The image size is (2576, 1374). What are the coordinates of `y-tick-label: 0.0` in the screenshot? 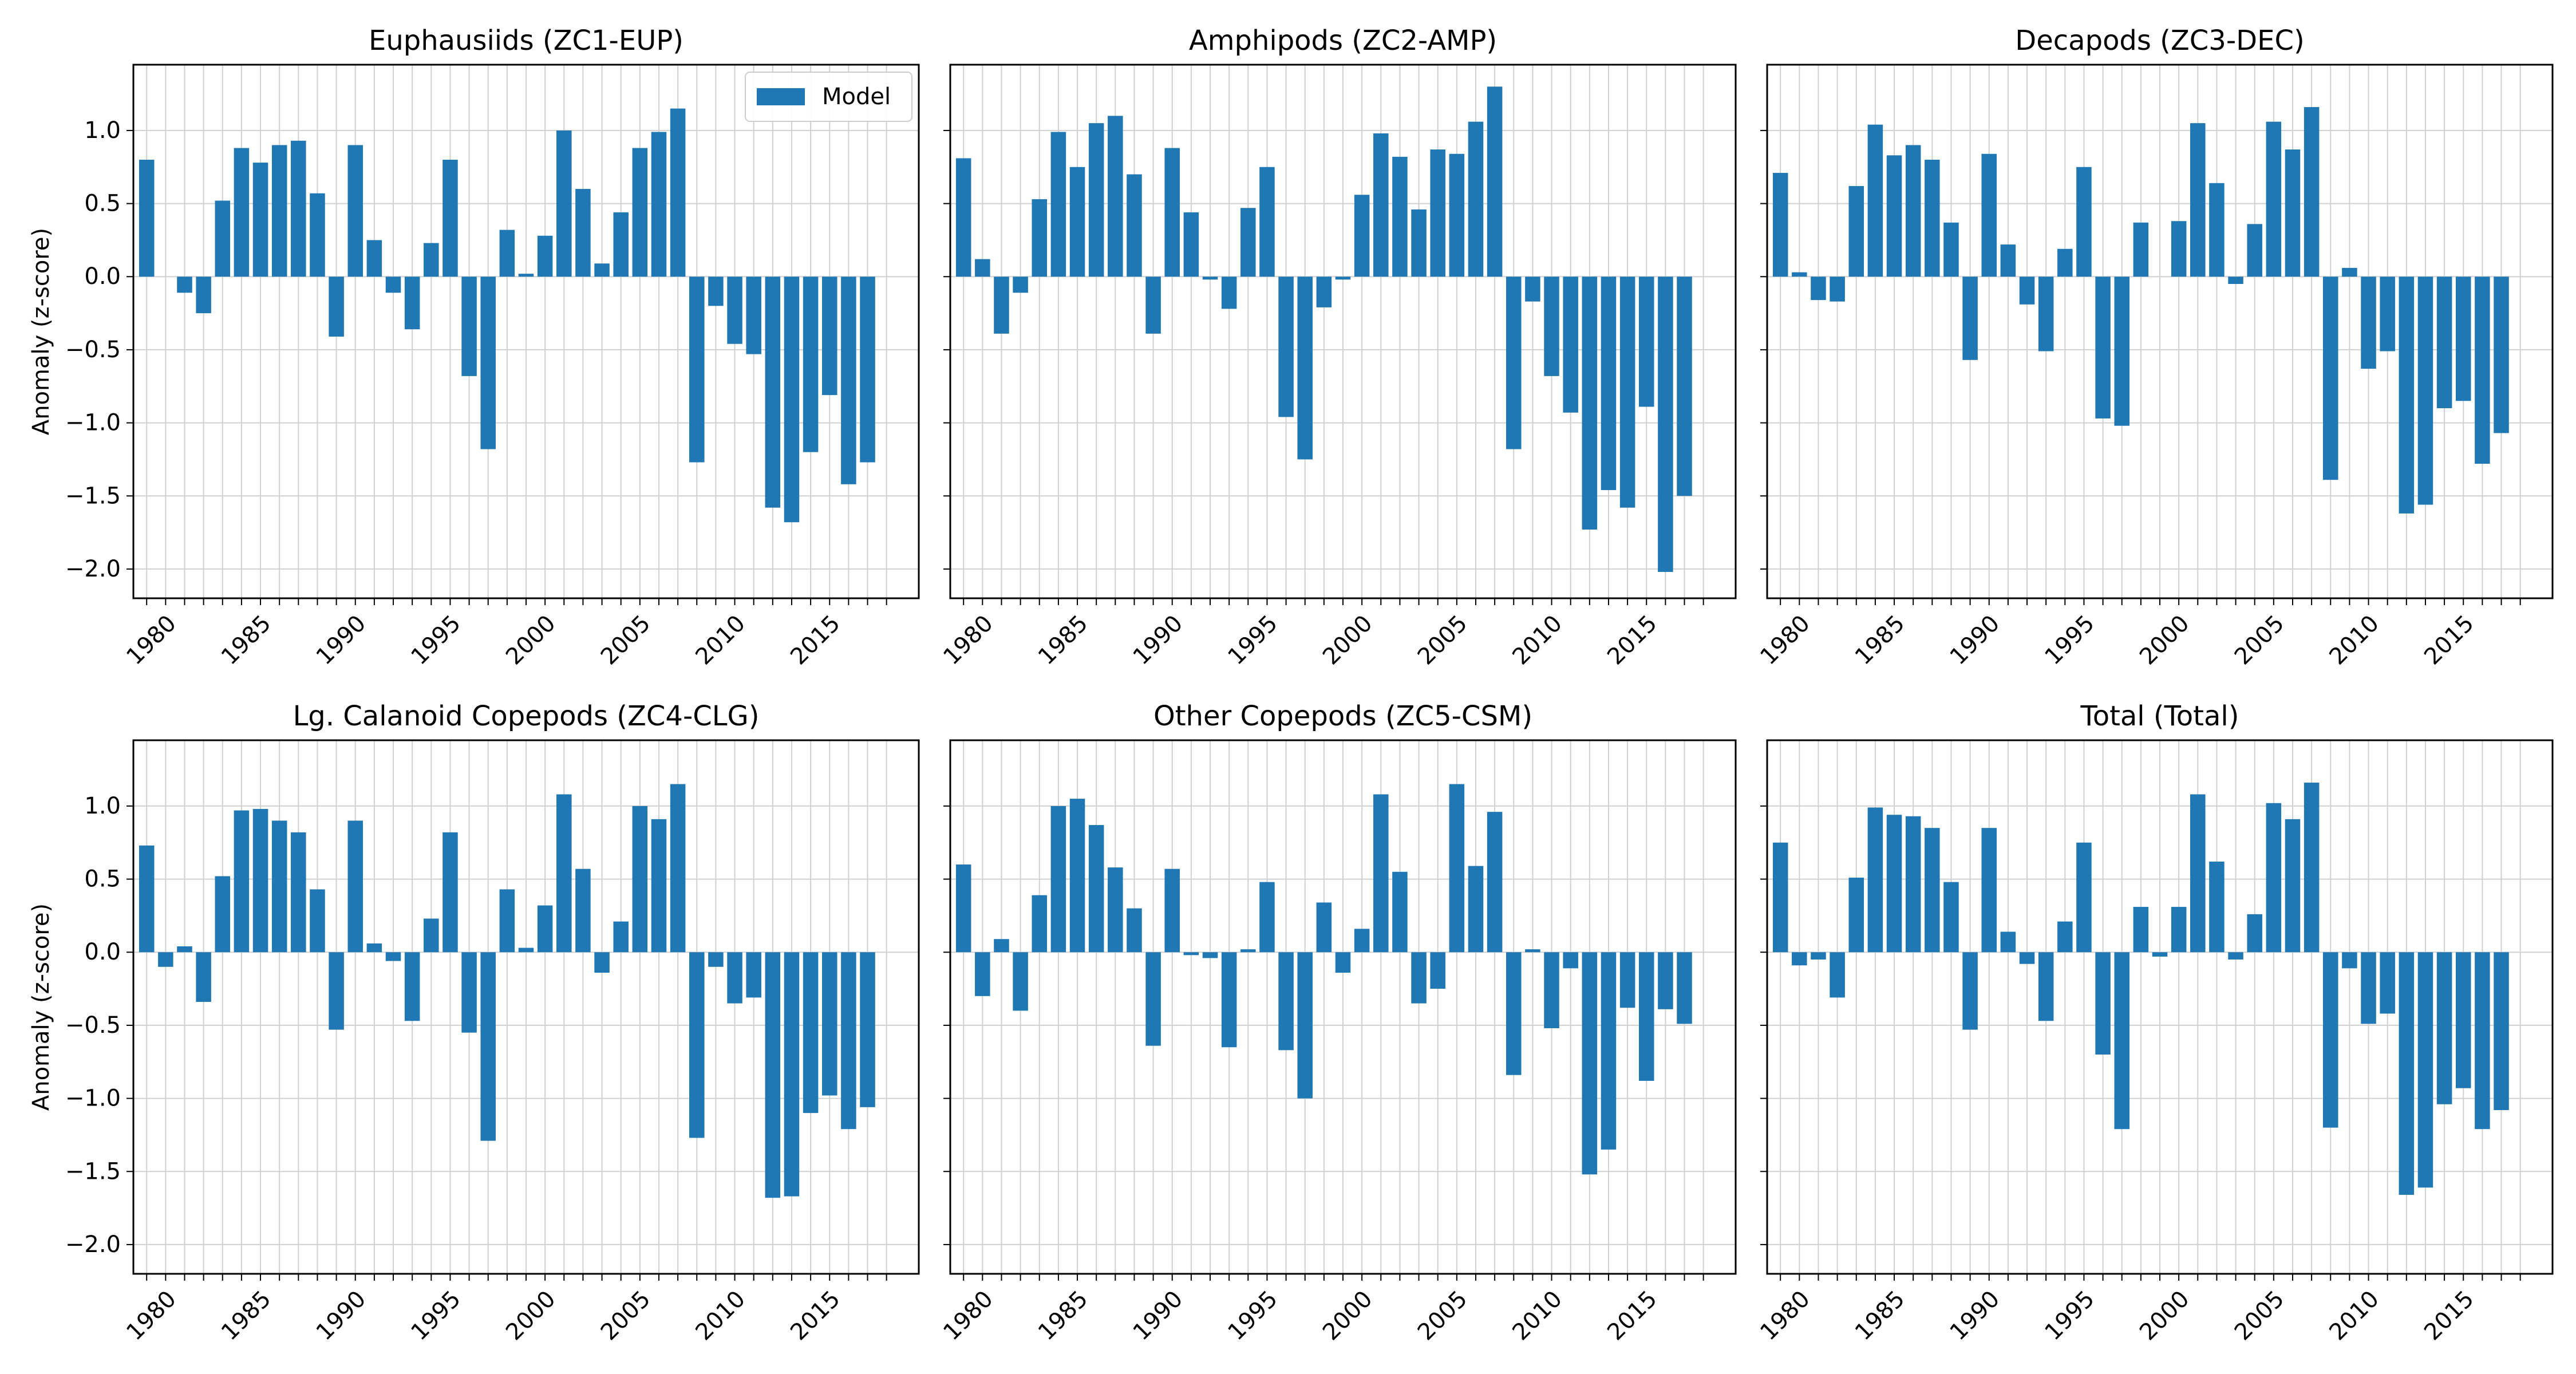 It's located at (102, 276).